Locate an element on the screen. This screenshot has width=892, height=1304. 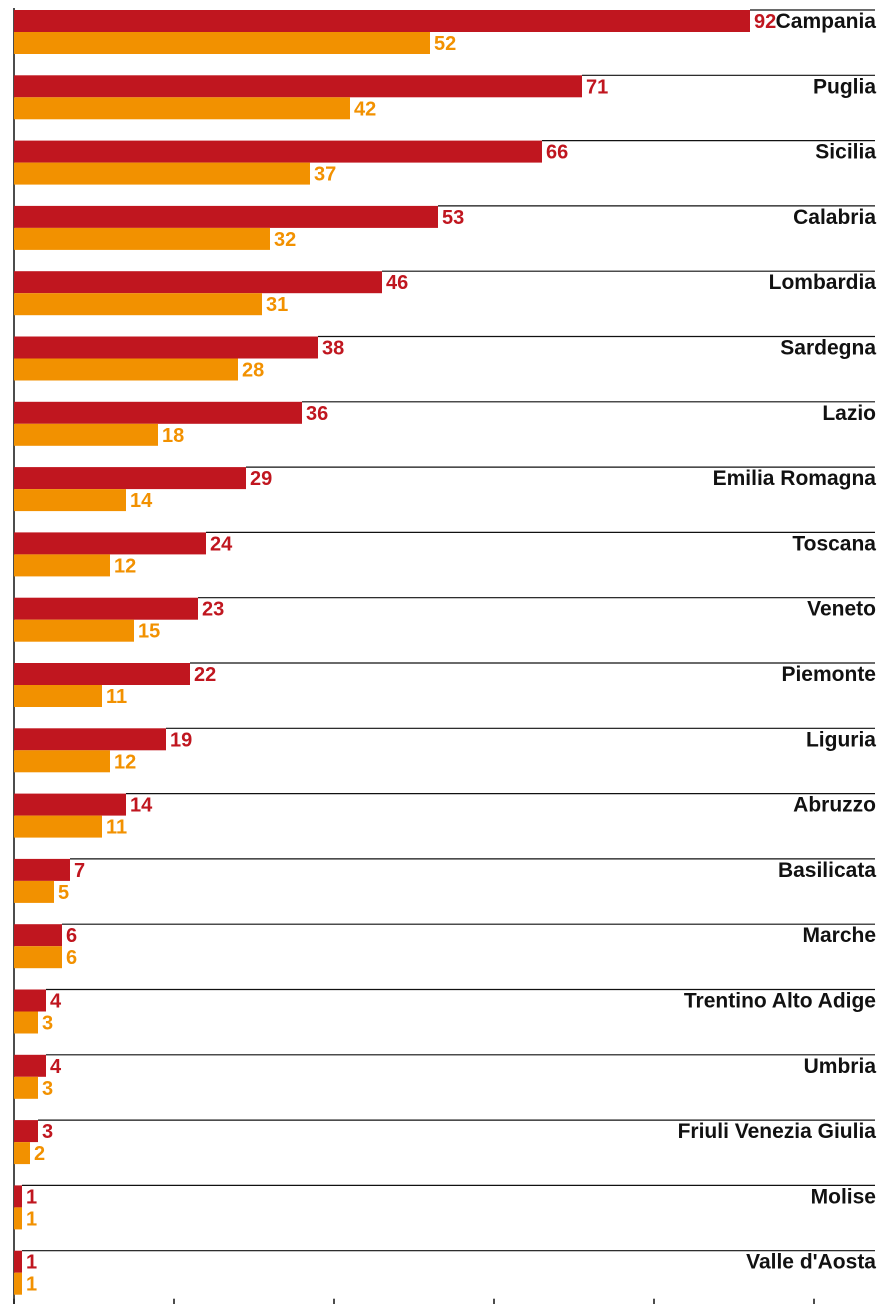
category-label: Basilicata is located at coordinates (827, 870).